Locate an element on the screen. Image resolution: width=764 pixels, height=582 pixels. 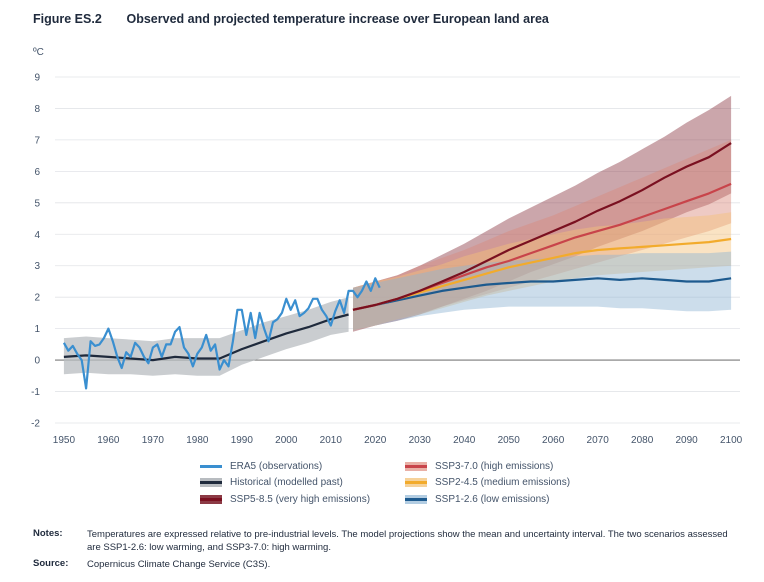
source-label: Source: is located at coordinates (51, 563).